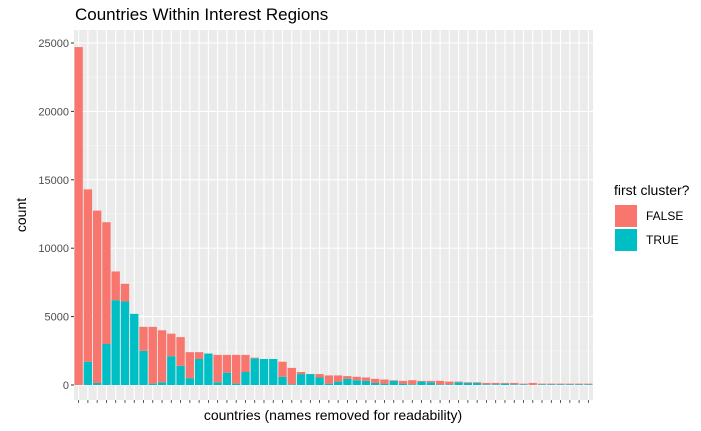 This screenshot has height=431, width=701. Describe the element at coordinates (662, 240) in the screenshot. I see `legend-label-true: TRUE` at that location.